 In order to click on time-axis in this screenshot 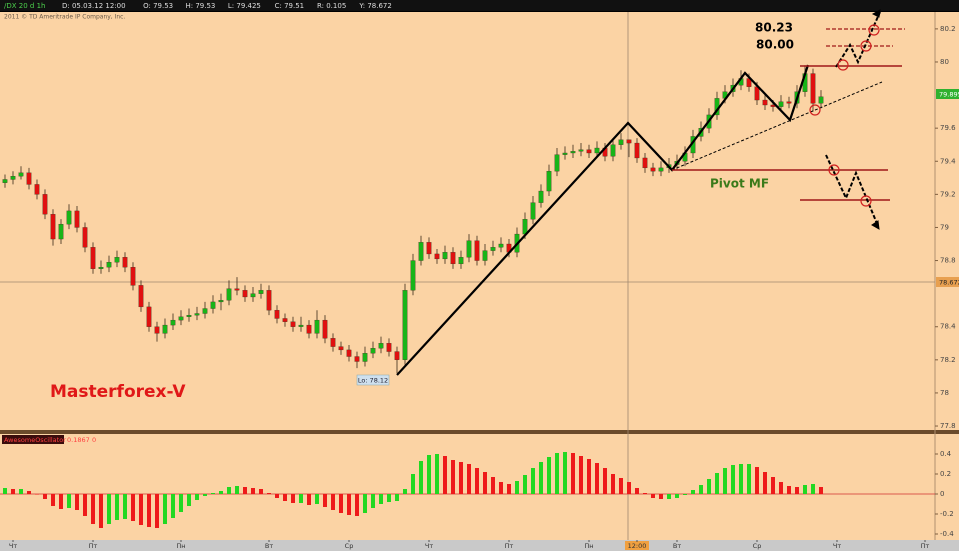, I will do `click(479, 545)`.